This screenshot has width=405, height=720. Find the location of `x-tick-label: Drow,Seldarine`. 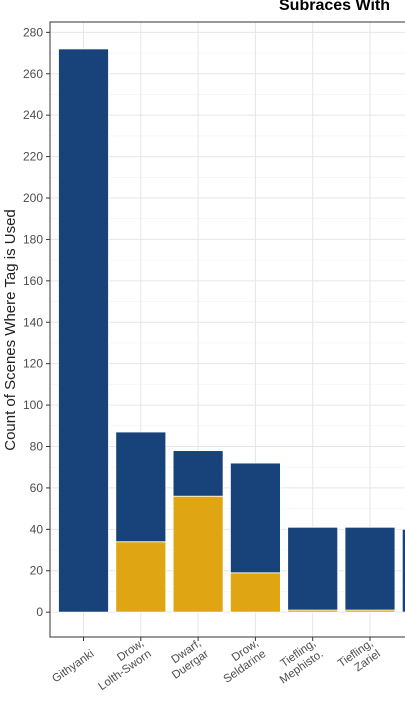

x-tick-label: Drow,Seldarine is located at coordinates (241, 661).